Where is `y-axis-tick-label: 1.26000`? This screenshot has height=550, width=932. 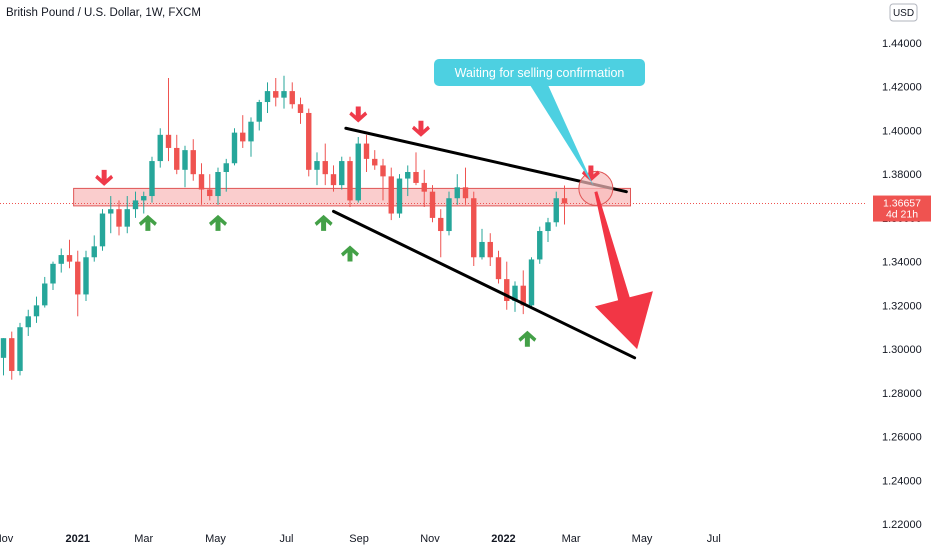
y-axis-tick-label: 1.26000 is located at coordinates (902, 438).